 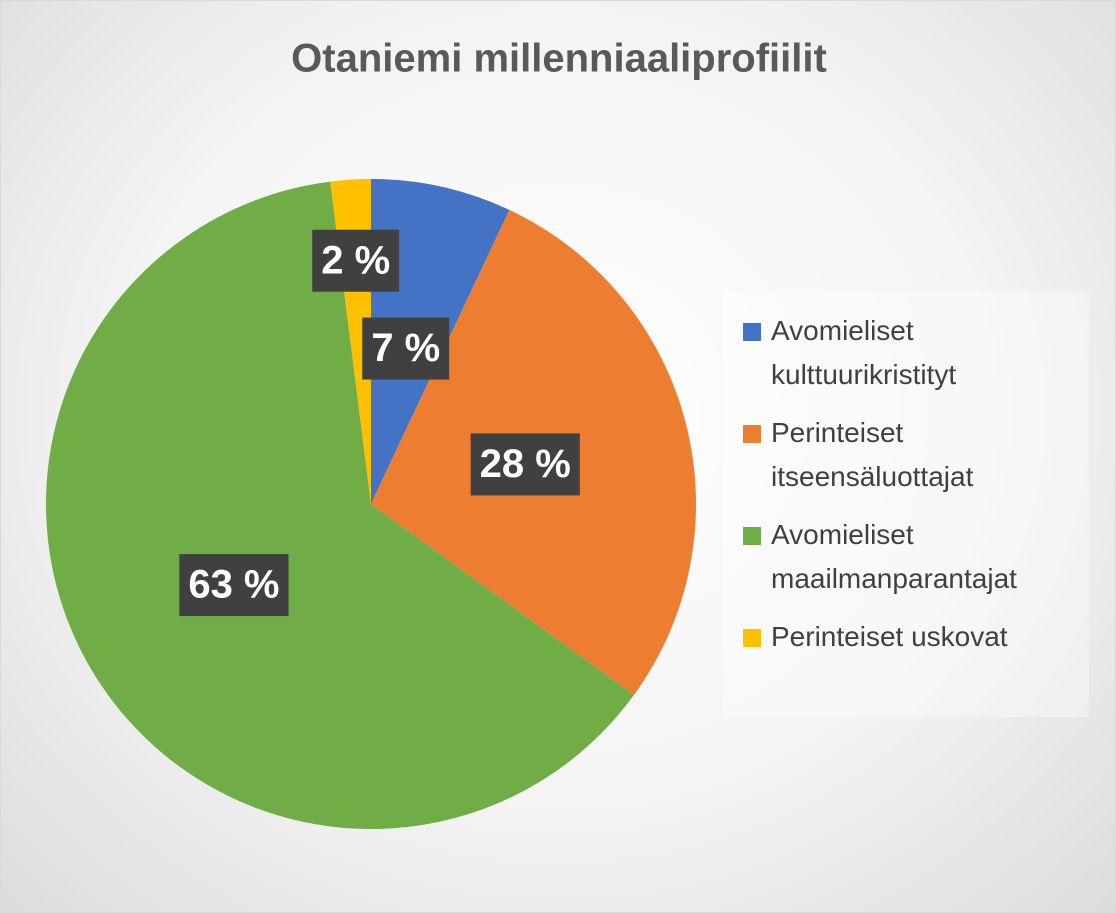 I want to click on legend-entry: Perinteiset itseensäluottajat, so click(x=911, y=455).